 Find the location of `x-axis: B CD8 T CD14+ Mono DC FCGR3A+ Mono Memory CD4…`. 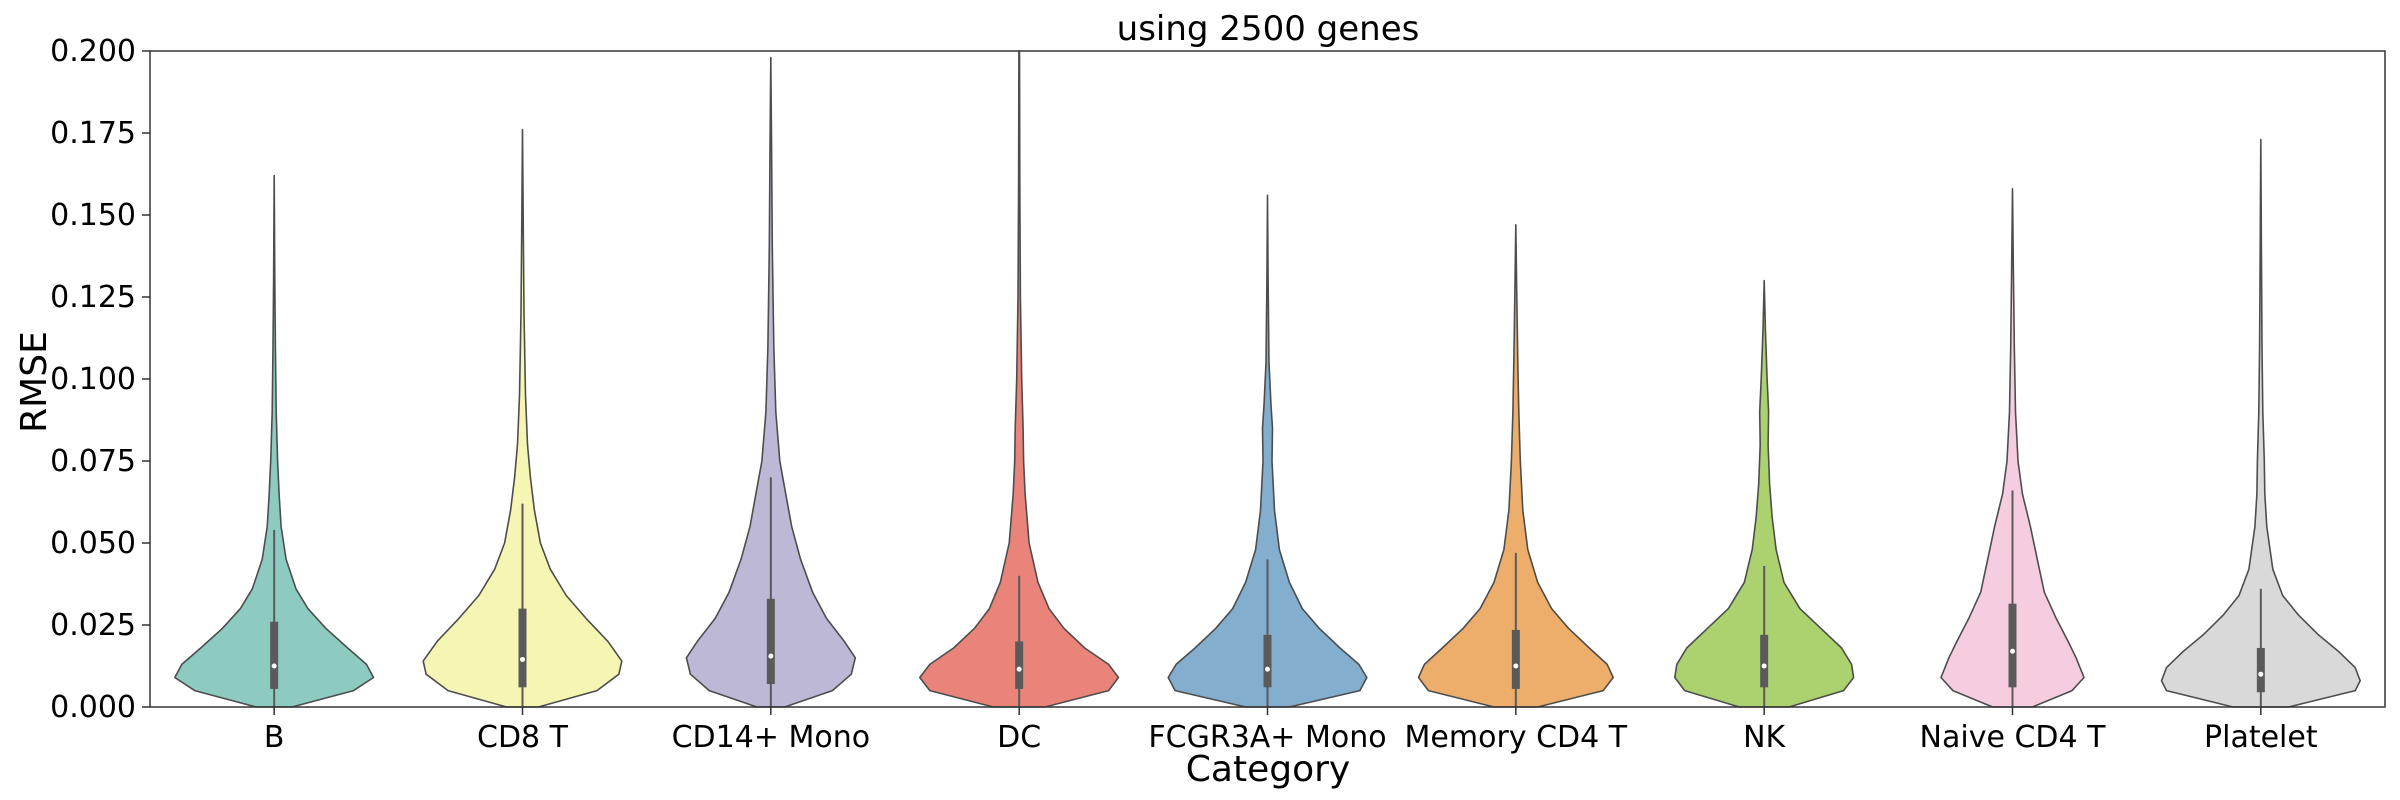

x-axis: B CD8 T CD14+ Mono DC FCGR3A+ Mono Memory CD4… is located at coordinates (1291, 731).